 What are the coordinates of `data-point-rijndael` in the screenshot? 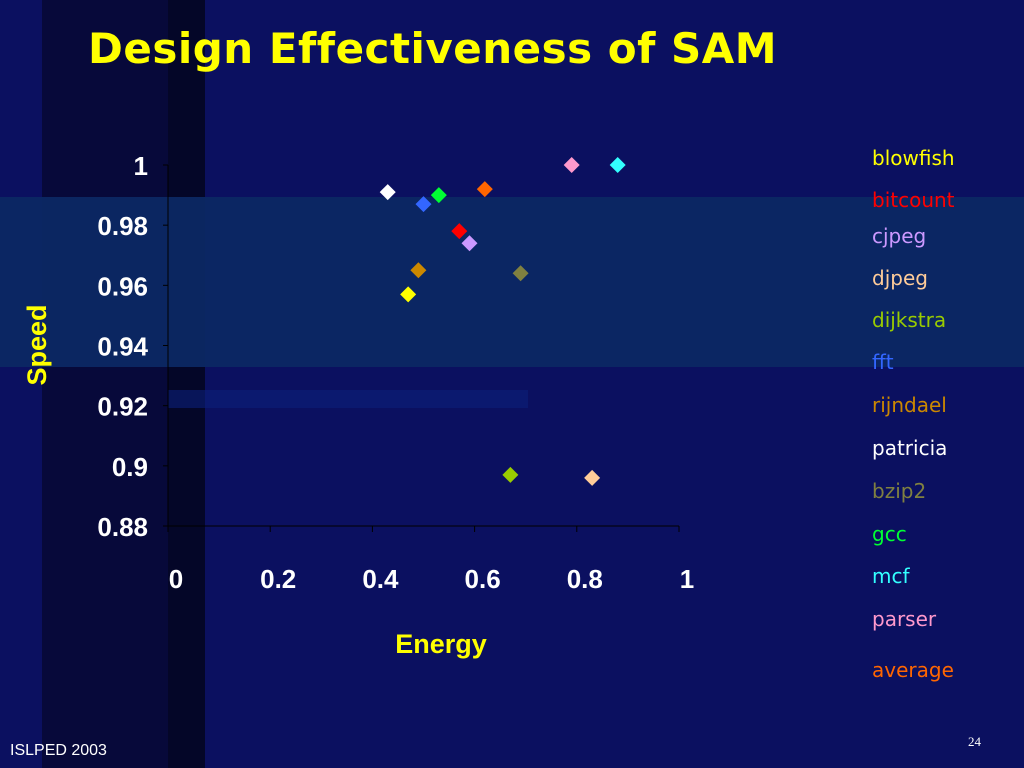 It's located at (418, 270).